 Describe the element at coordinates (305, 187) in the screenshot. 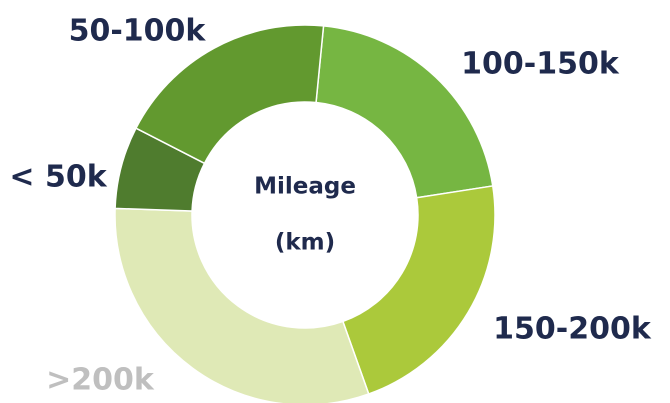

I see `center-title: Mileage` at that location.